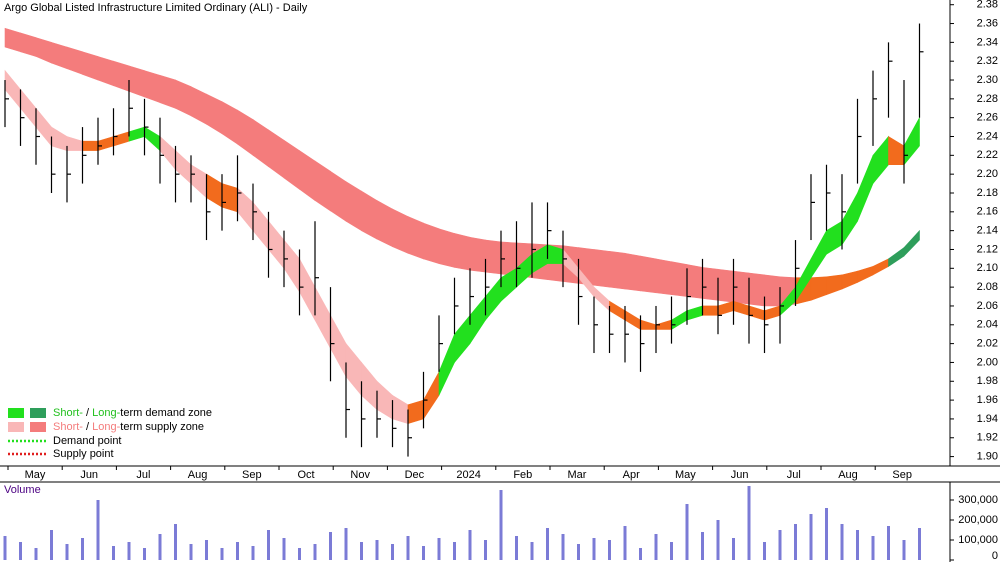 This screenshot has height=562, width=1000. What do you see at coordinates (987, 61) in the screenshot?
I see `y-tick-label: 2.32` at bounding box center [987, 61].